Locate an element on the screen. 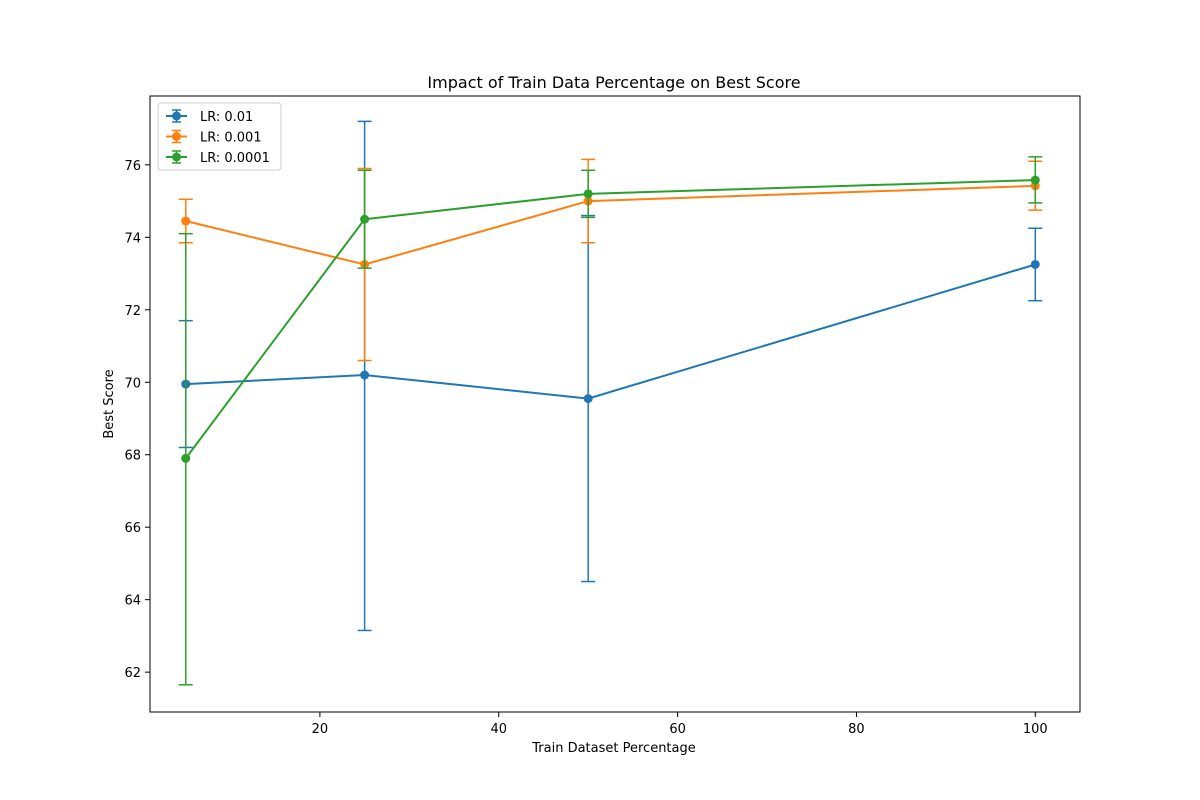 The height and width of the screenshot is (800, 1200). legend-label: LR: 0.0001 is located at coordinates (235, 158).